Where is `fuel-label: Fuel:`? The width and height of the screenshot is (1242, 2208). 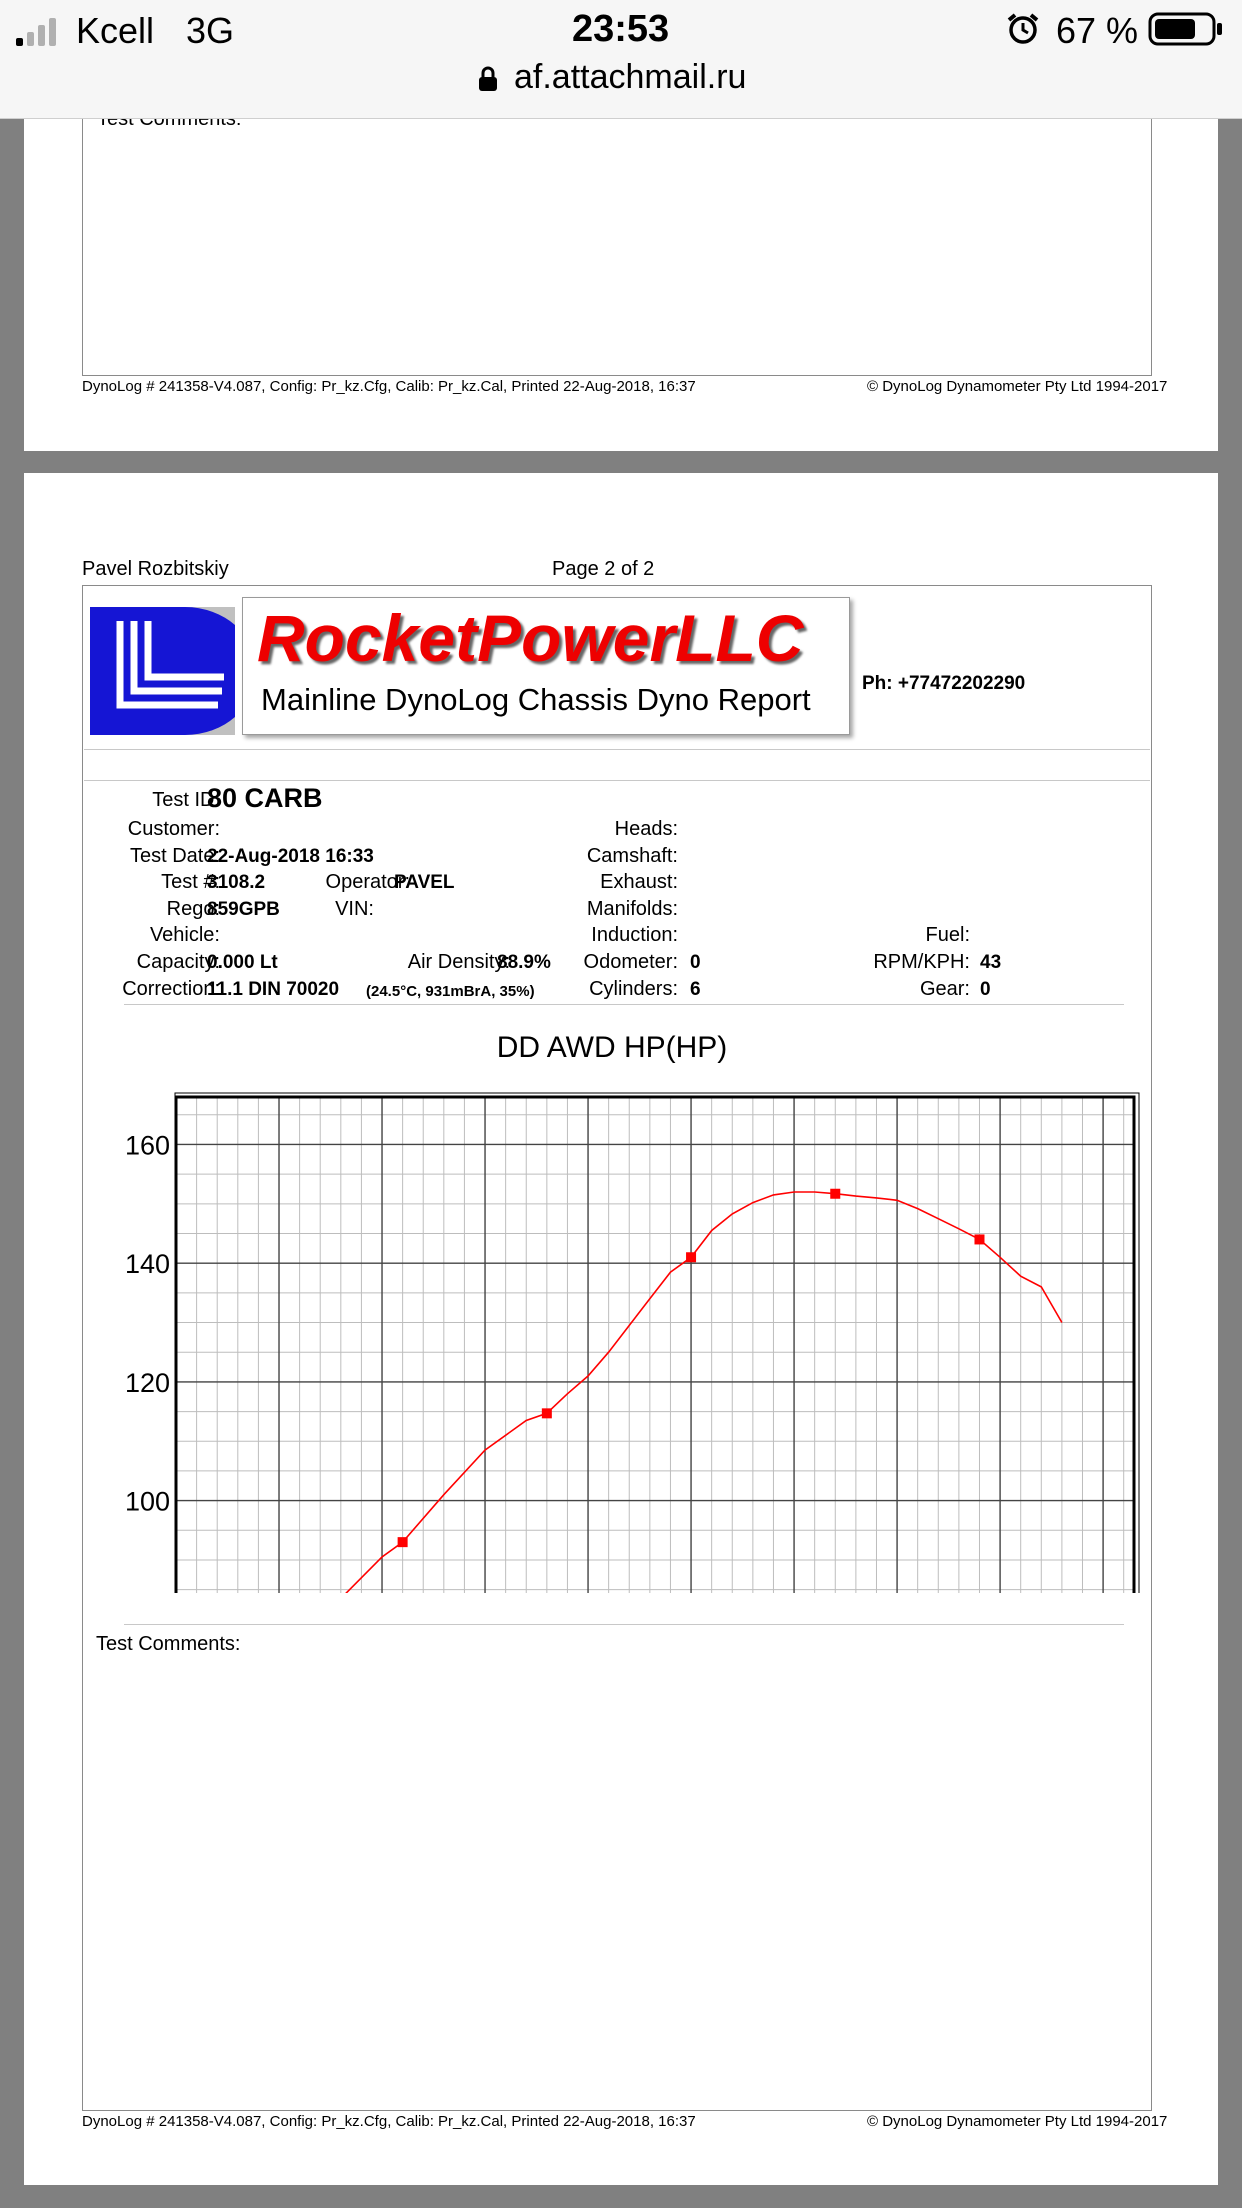
fuel-label: Fuel: is located at coordinates (947, 935).